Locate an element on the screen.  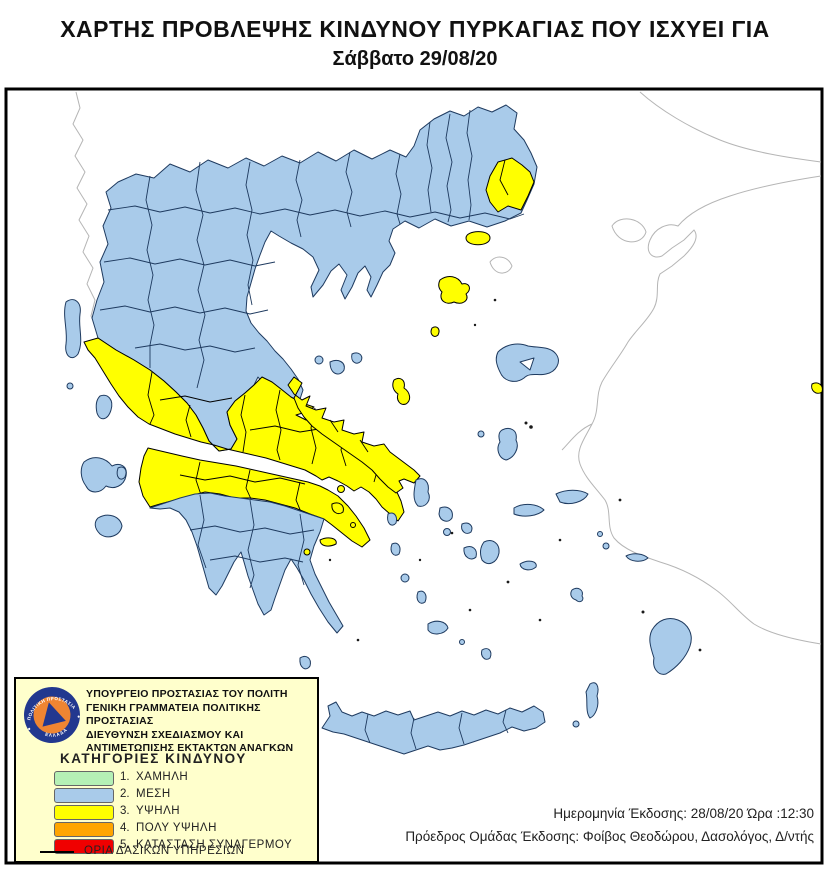
prefecture-borders-npelo is located at coordinates (242, 487).